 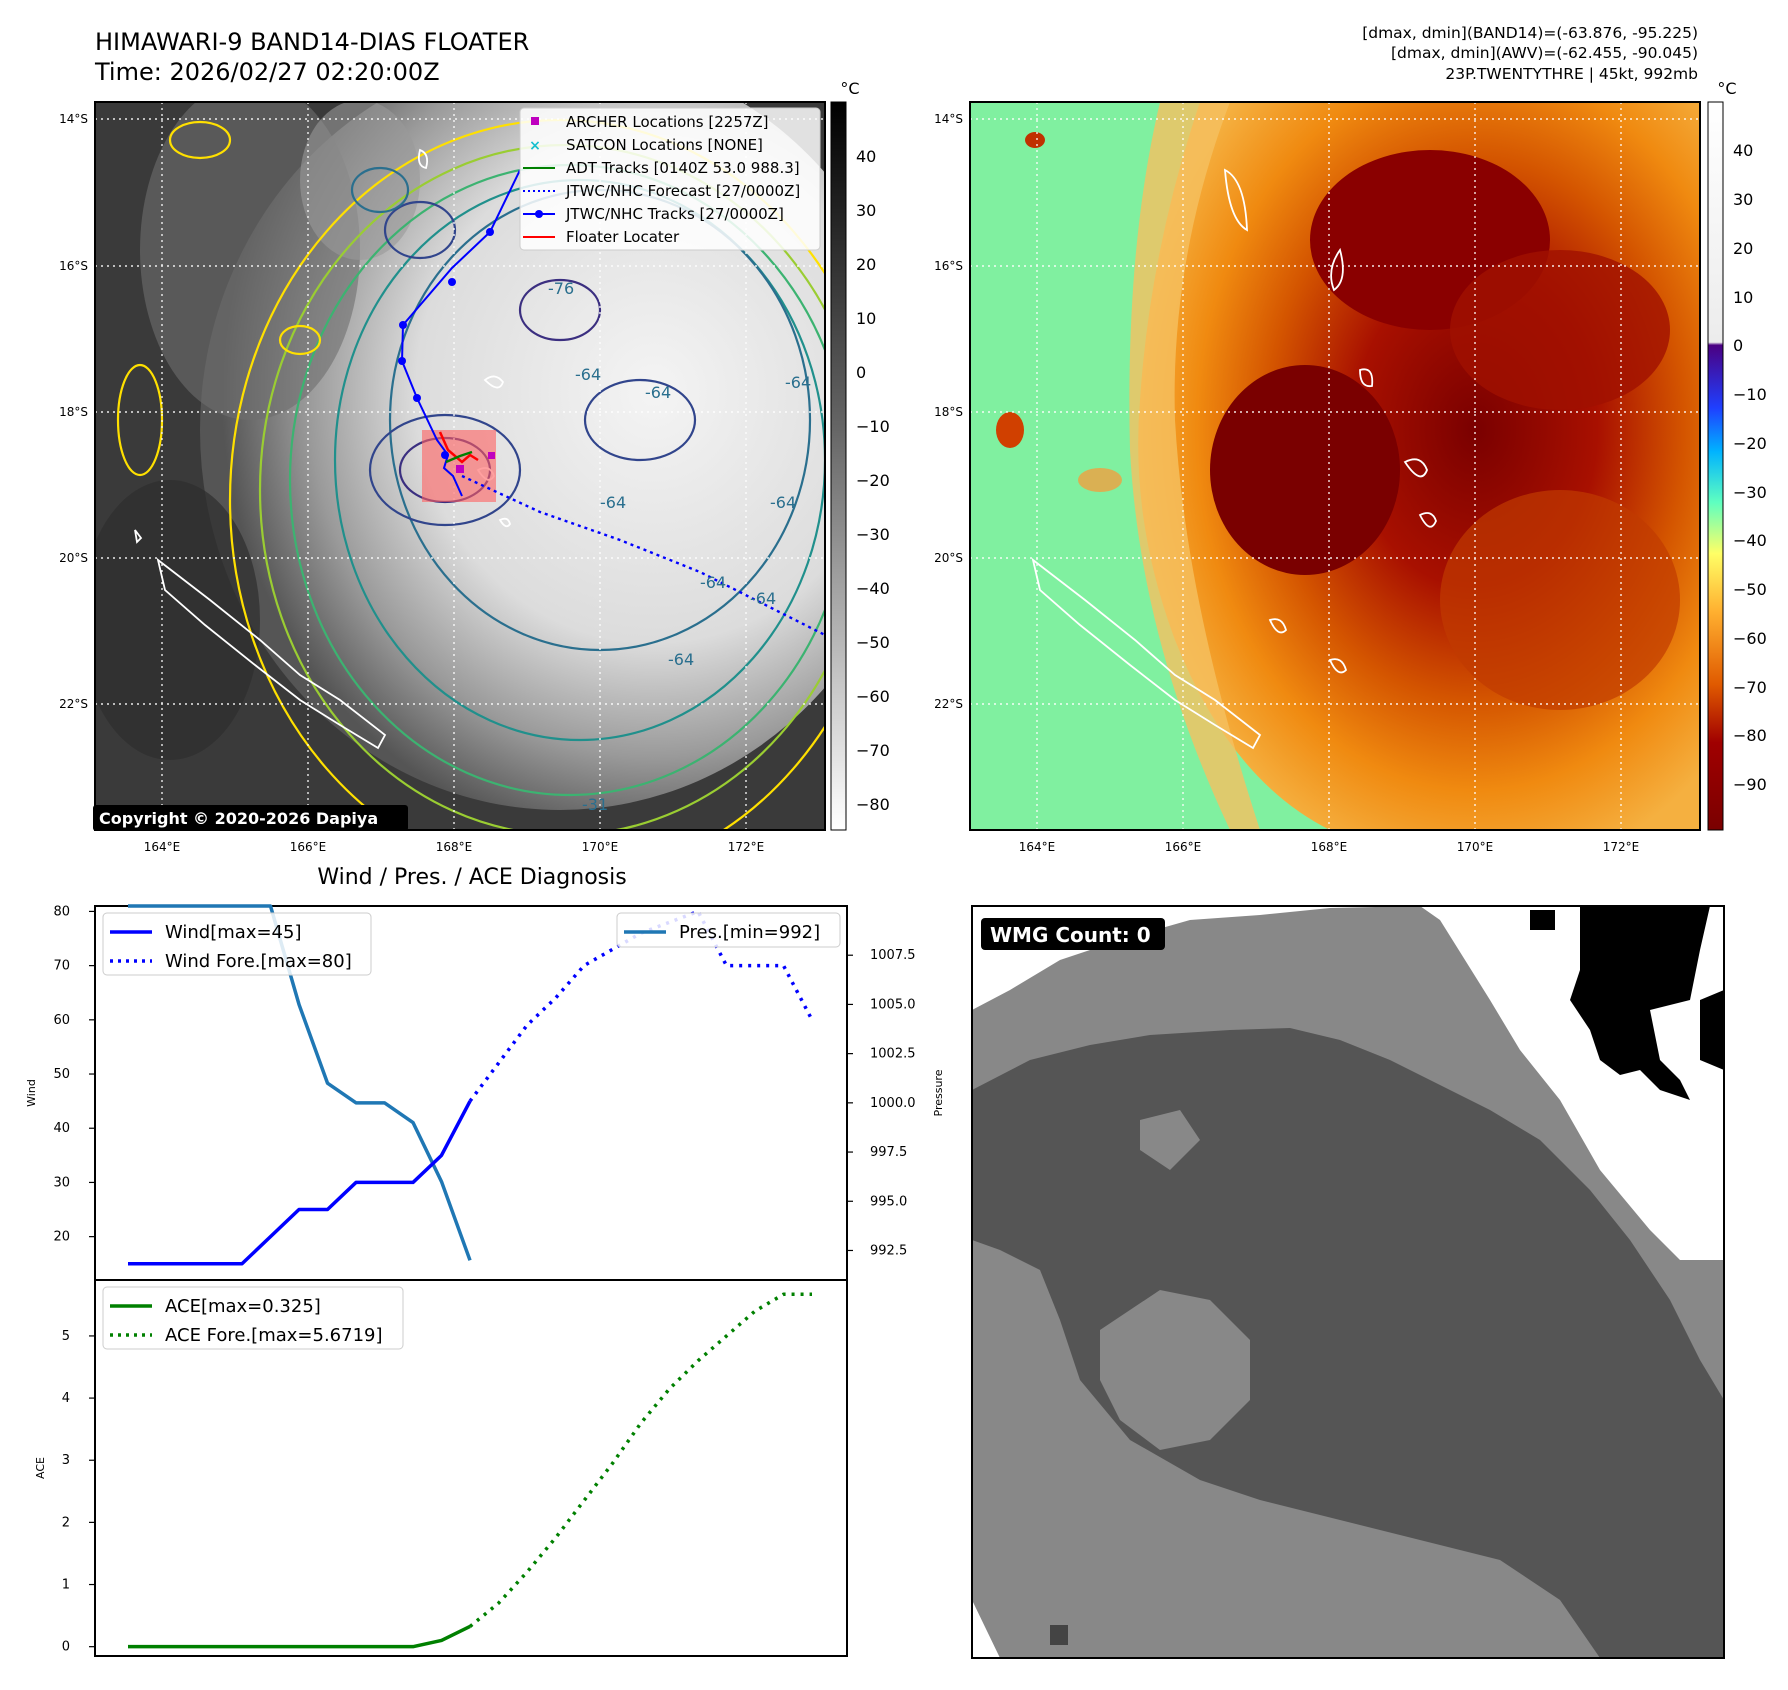 I want to click on archer-marker, so click(x=460, y=469).